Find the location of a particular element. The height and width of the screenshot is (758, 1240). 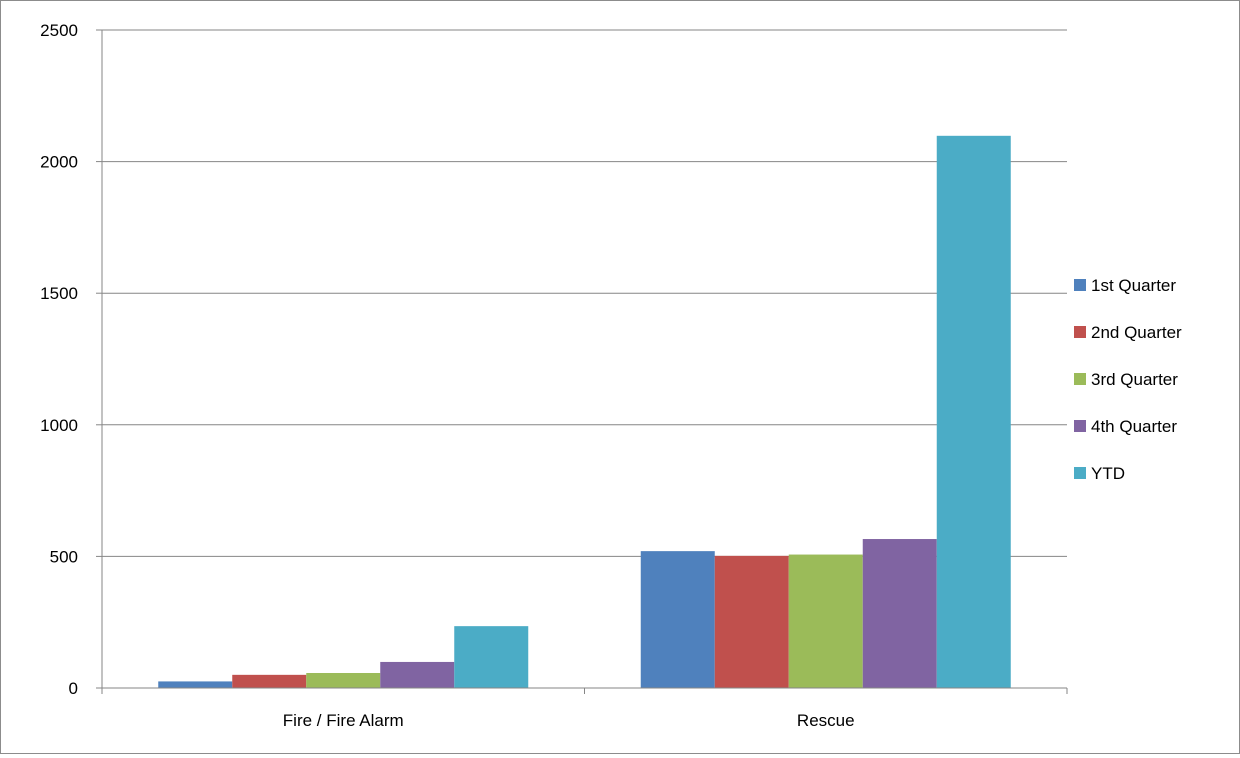

x-axis-tick-labels: Fire / Fire Alarm Rescue is located at coordinates (569, 720).